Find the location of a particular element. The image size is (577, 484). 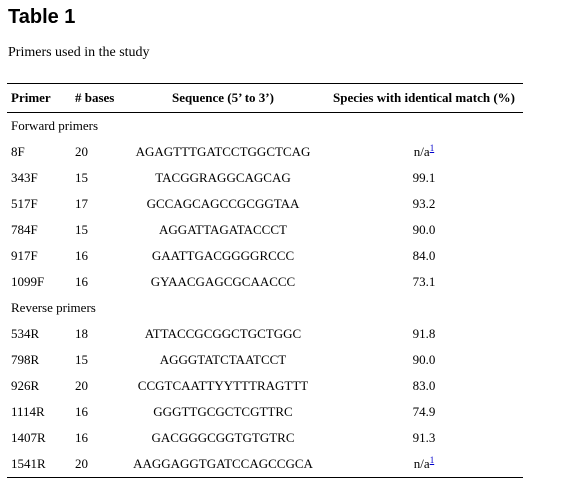

bases-cell: 18 is located at coordinates (96, 334).